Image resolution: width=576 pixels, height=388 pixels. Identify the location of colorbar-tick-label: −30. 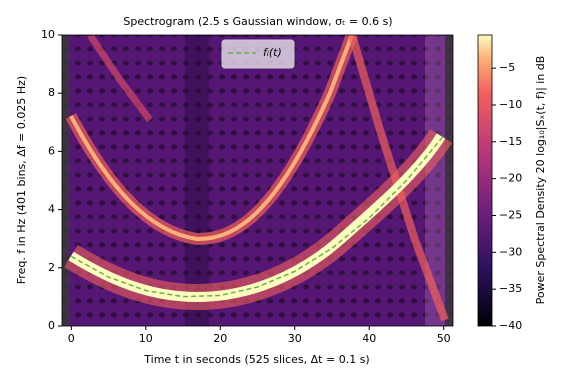
(510, 251).